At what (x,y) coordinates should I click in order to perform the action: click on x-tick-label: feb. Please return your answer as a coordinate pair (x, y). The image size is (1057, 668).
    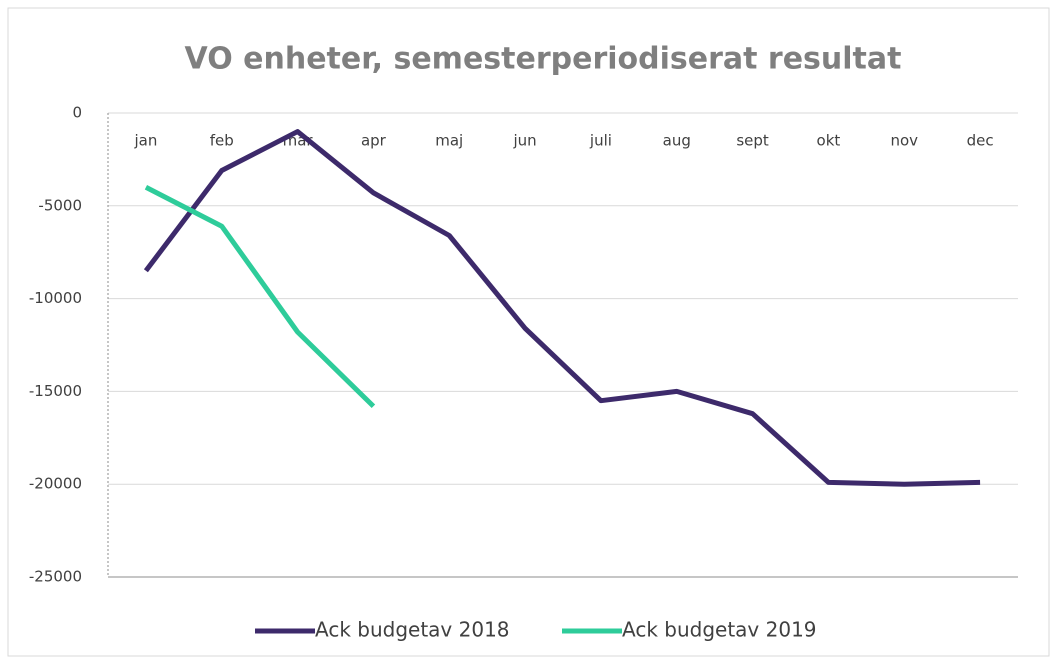
    Looking at the image, I should click on (222, 141).